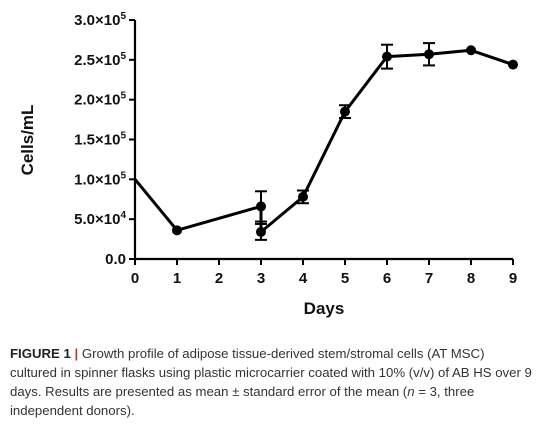 Image resolution: width=542 pixels, height=432 pixels. I want to click on y-tick-label: 0.0, so click(115, 259).